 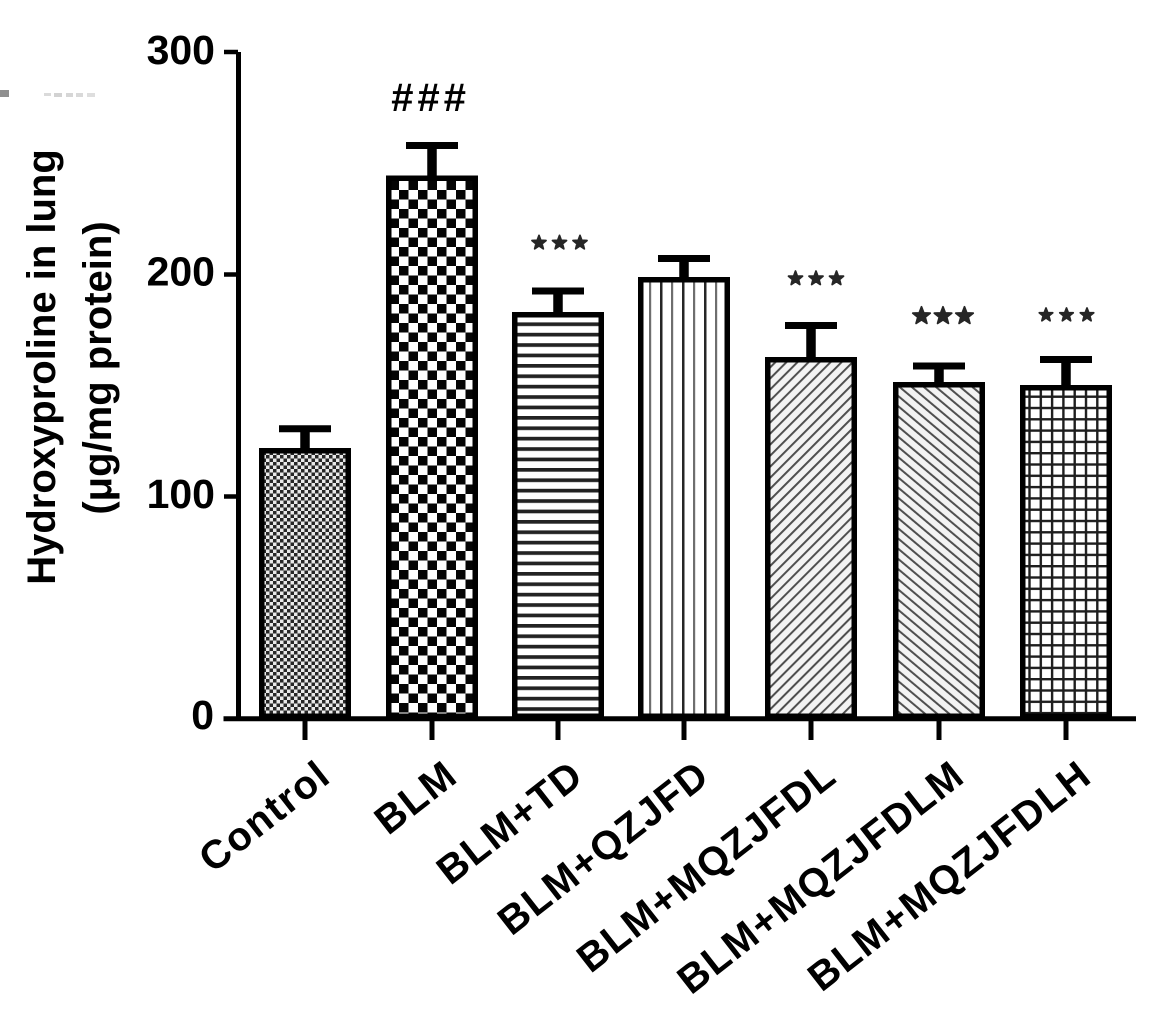 What do you see at coordinates (604, 847) in the screenshot?
I see `svg-text: BLM+QZJFD` at bounding box center [604, 847].